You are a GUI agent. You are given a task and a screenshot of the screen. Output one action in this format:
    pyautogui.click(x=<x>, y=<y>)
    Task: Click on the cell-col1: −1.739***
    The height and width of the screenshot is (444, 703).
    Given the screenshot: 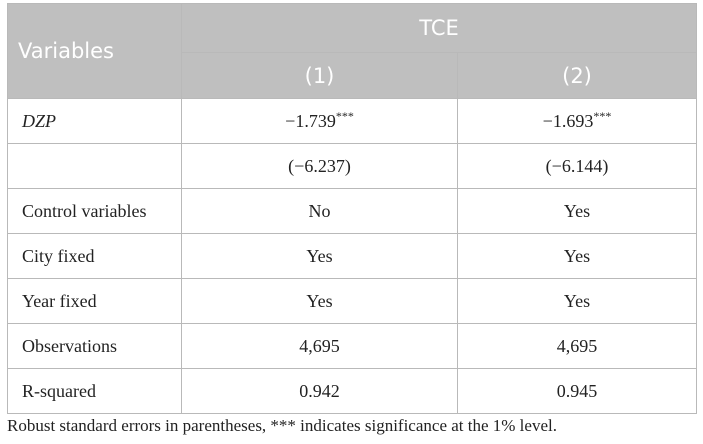 What is the action you would take?
    pyautogui.click(x=319, y=121)
    